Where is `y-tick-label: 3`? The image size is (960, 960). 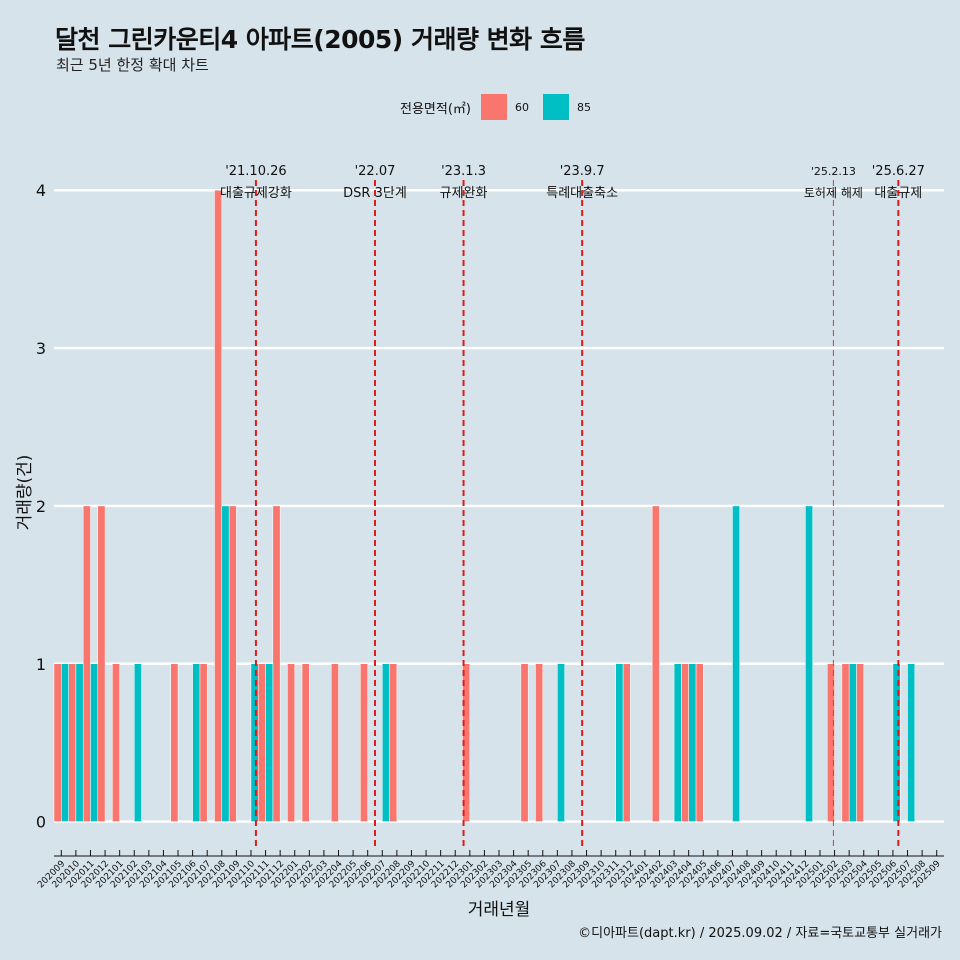 y-tick-label: 3 is located at coordinates (41, 348).